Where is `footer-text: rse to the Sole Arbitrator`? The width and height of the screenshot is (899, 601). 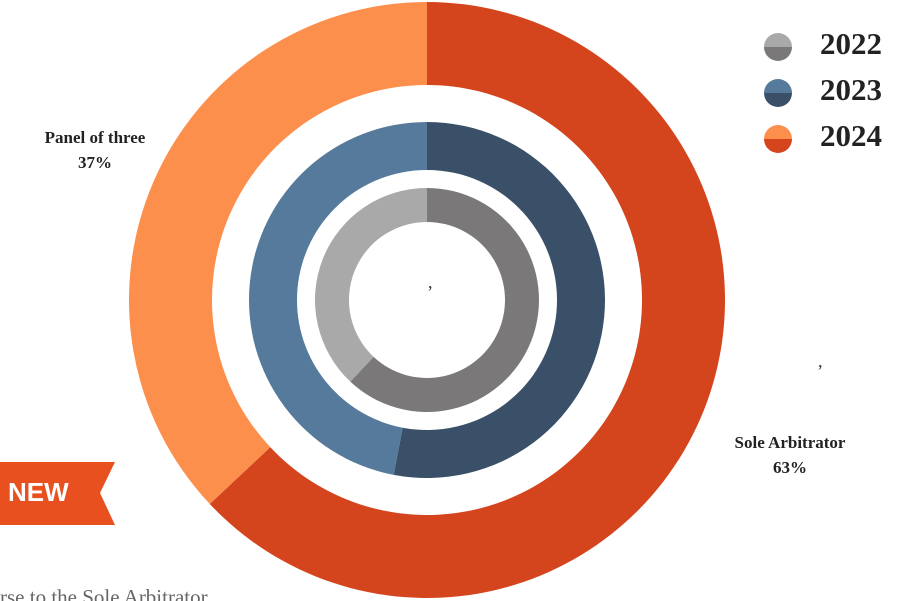 footer-text: rse to the Sole Arbitrator is located at coordinates (104, 593).